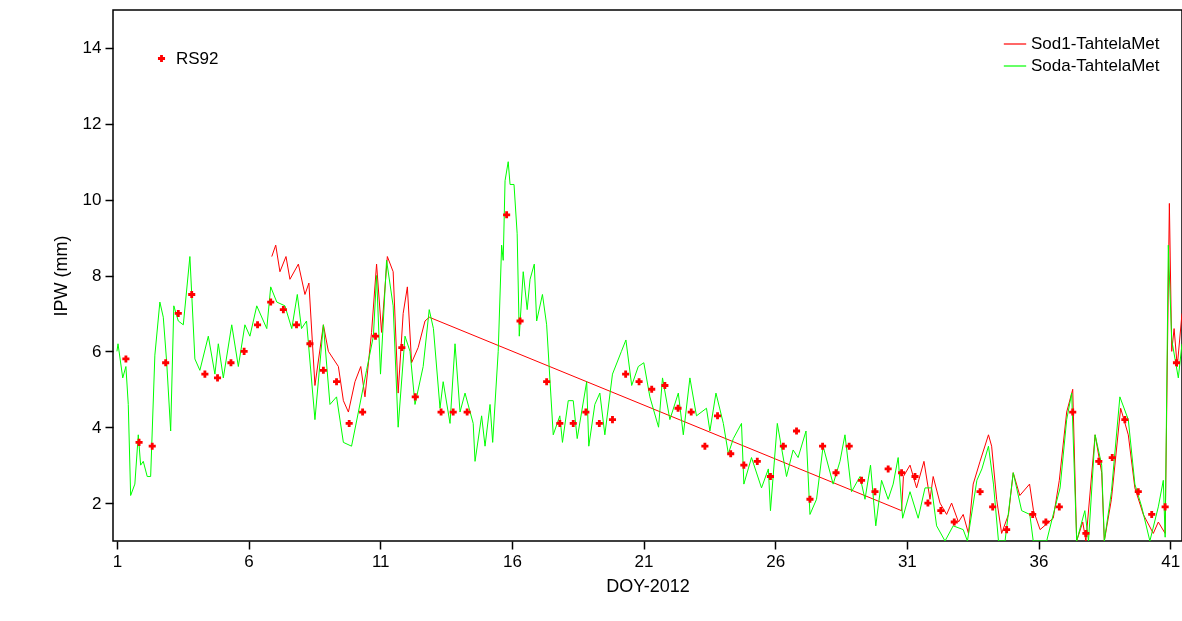  What do you see at coordinates (97, 503) in the screenshot?
I see `y-tick-label: 2` at bounding box center [97, 503].